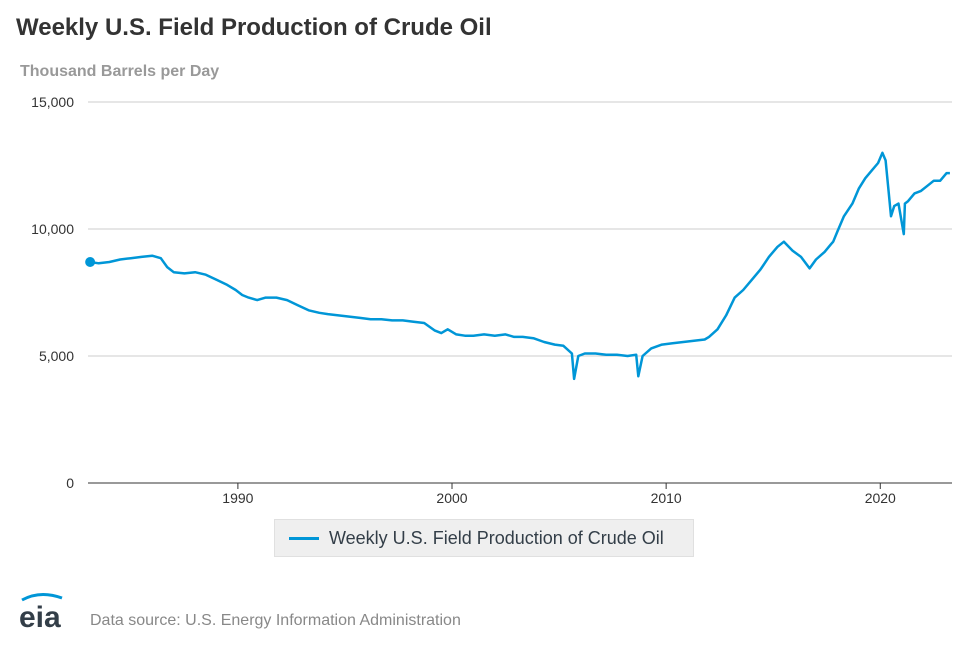 The height and width of the screenshot is (647, 970). I want to click on eia-logo: eia, so click(41, 612).